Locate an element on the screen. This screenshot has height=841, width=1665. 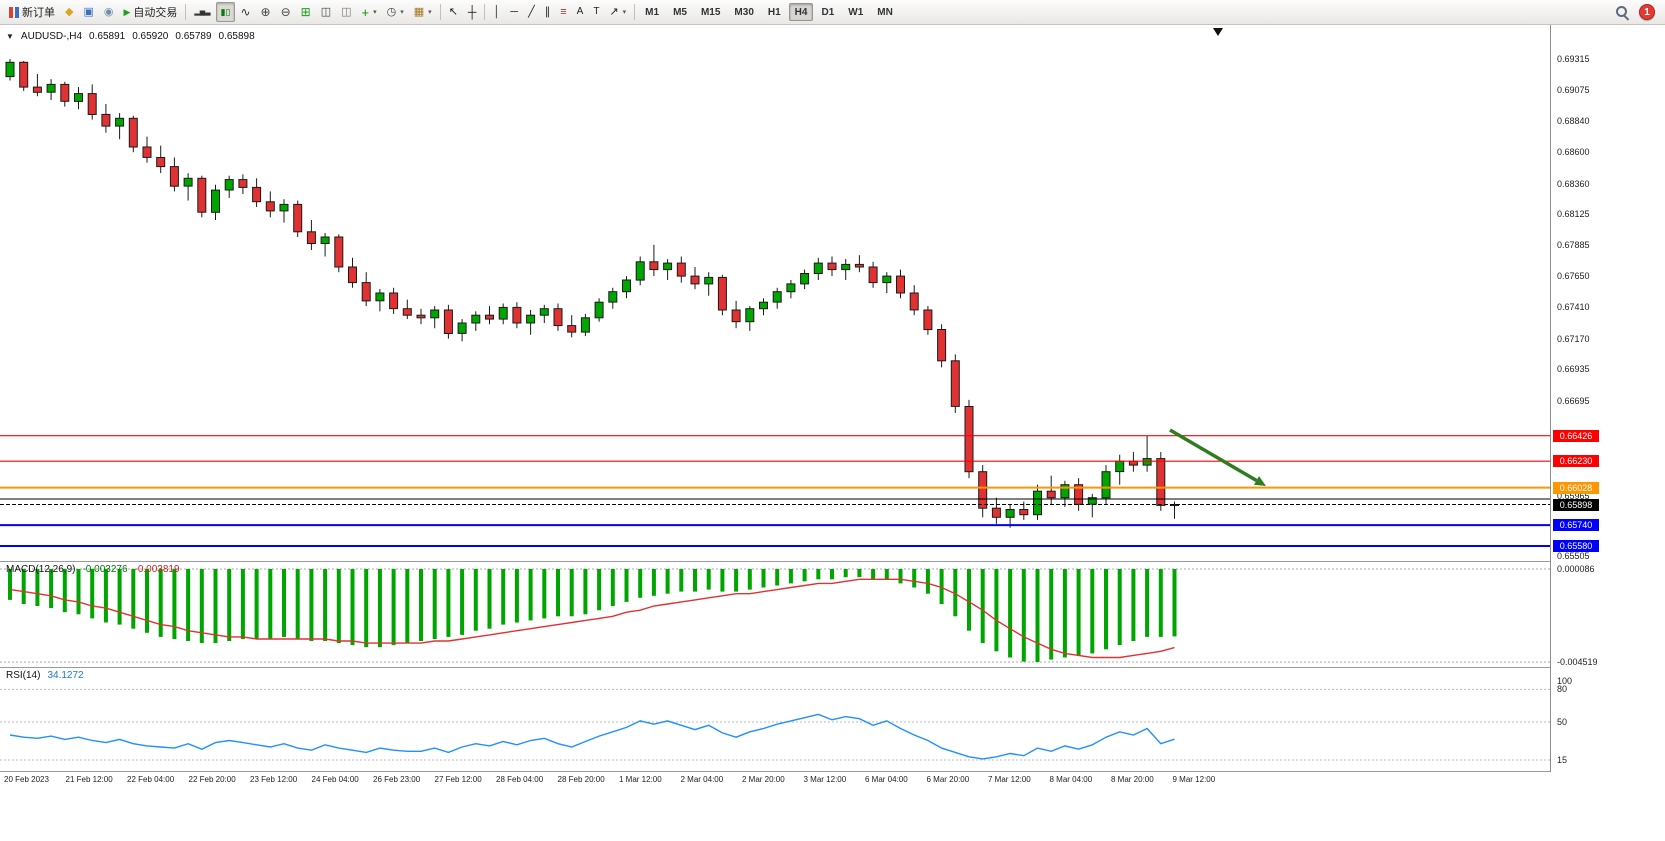
auto-arrange-icon: ⊞ is located at coordinates (305, 12).